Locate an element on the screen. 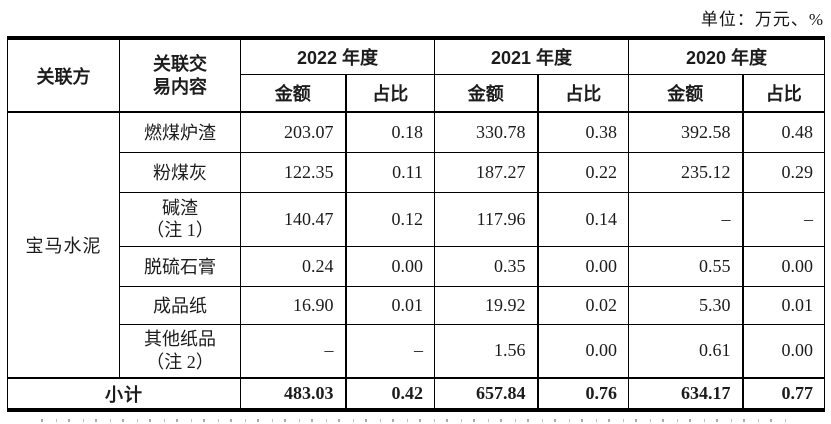  subtotal-amount-cell: 634.17 is located at coordinates (686, 394).